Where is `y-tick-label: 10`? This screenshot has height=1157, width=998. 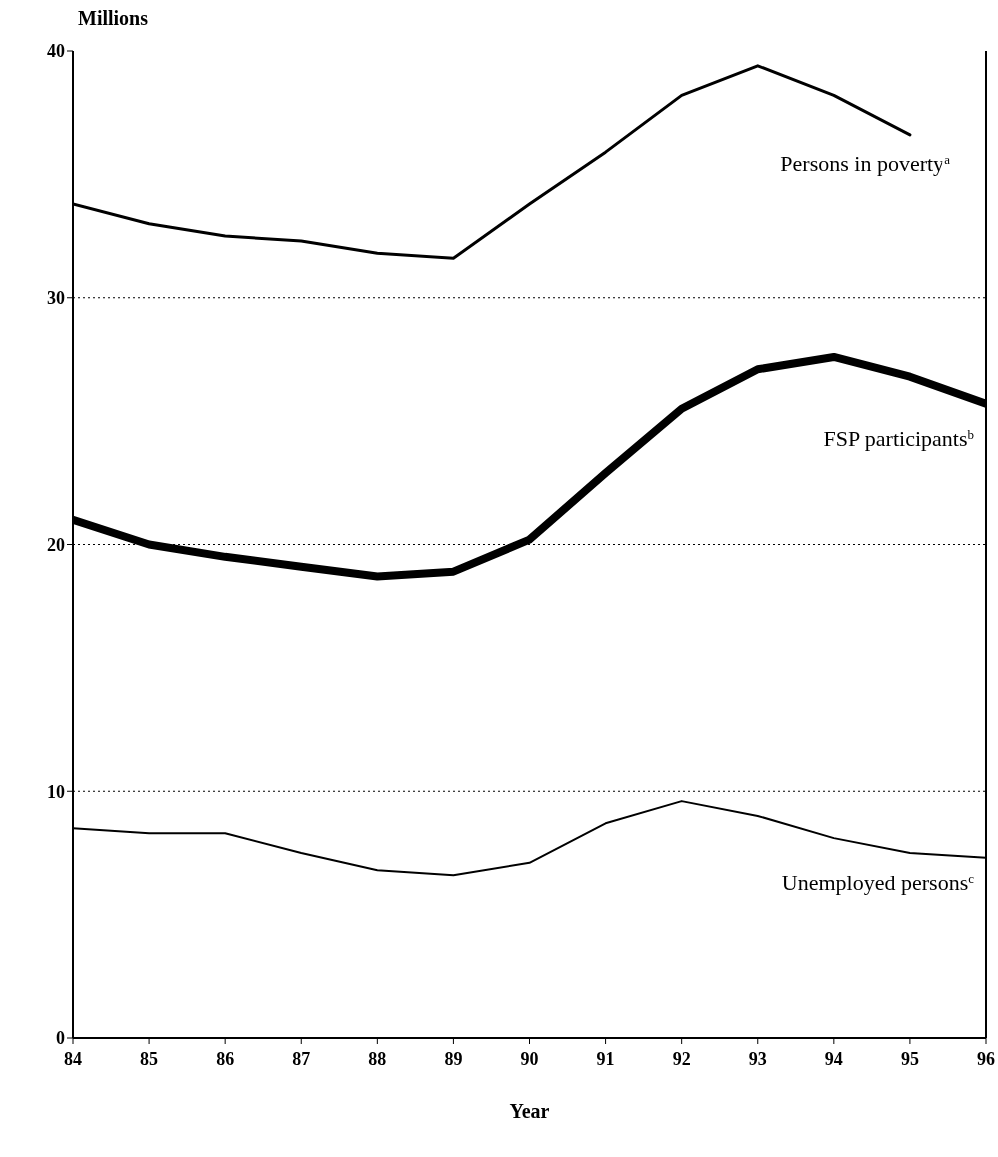
y-tick-label: 10 is located at coordinates (56, 791).